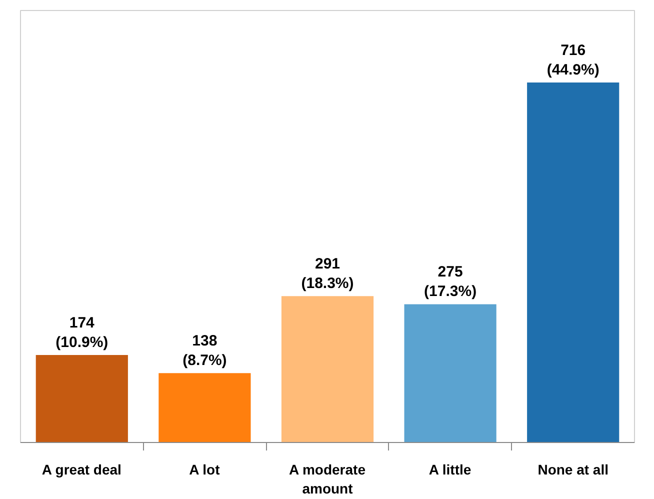 The width and height of the screenshot is (654, 499). I want to click on data-label: 275 (17.3%), so click(450, 282).